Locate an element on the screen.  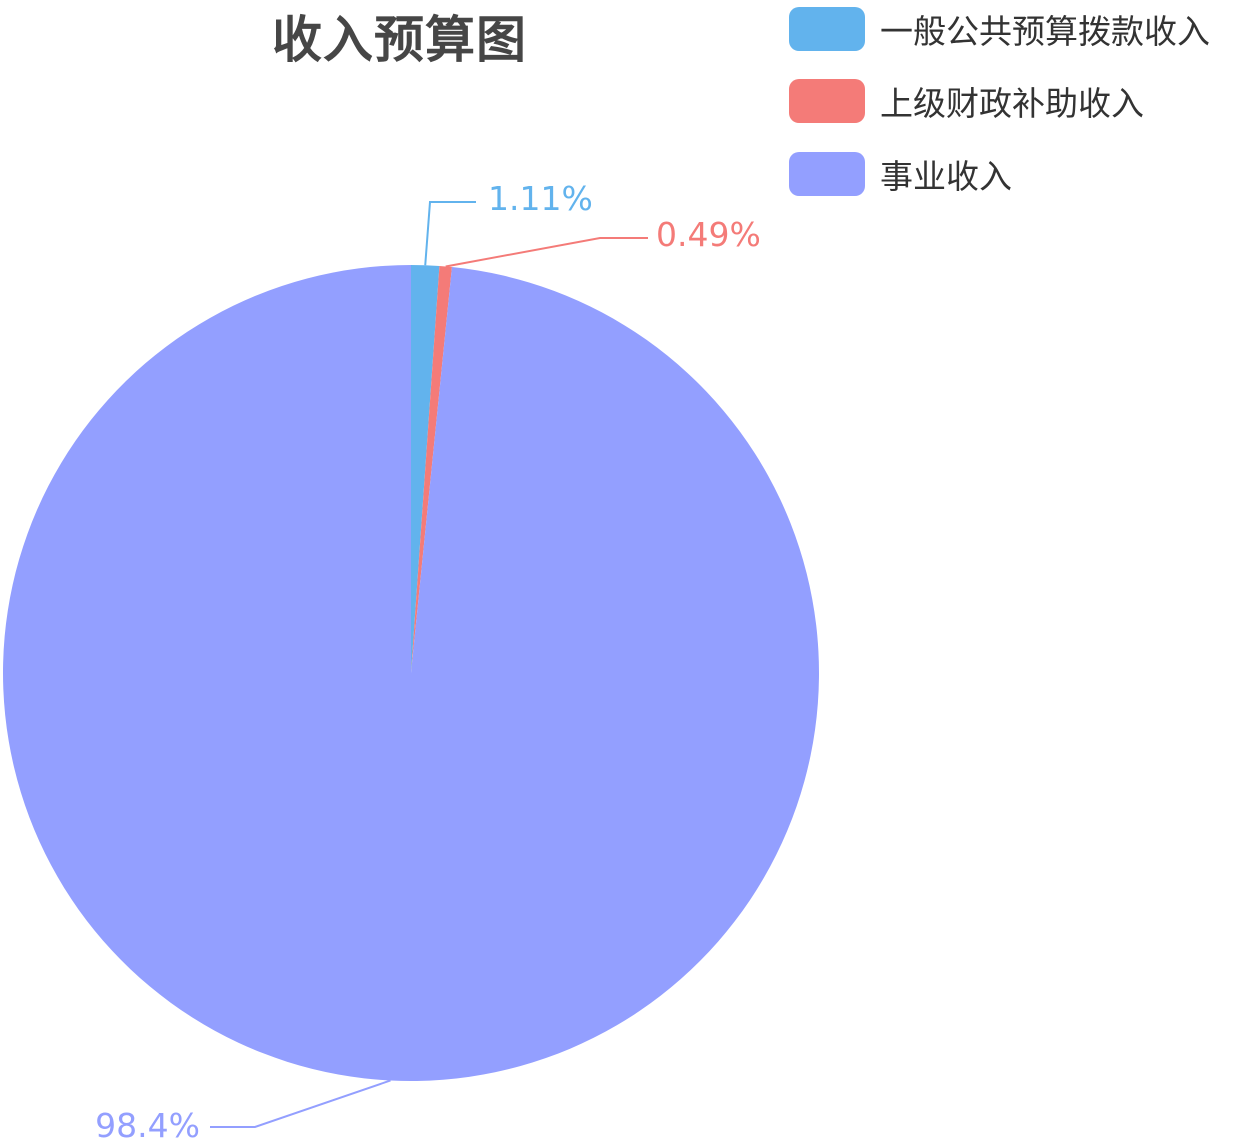
chart-title: 收入预算图 is located at coordinates (399, 40).